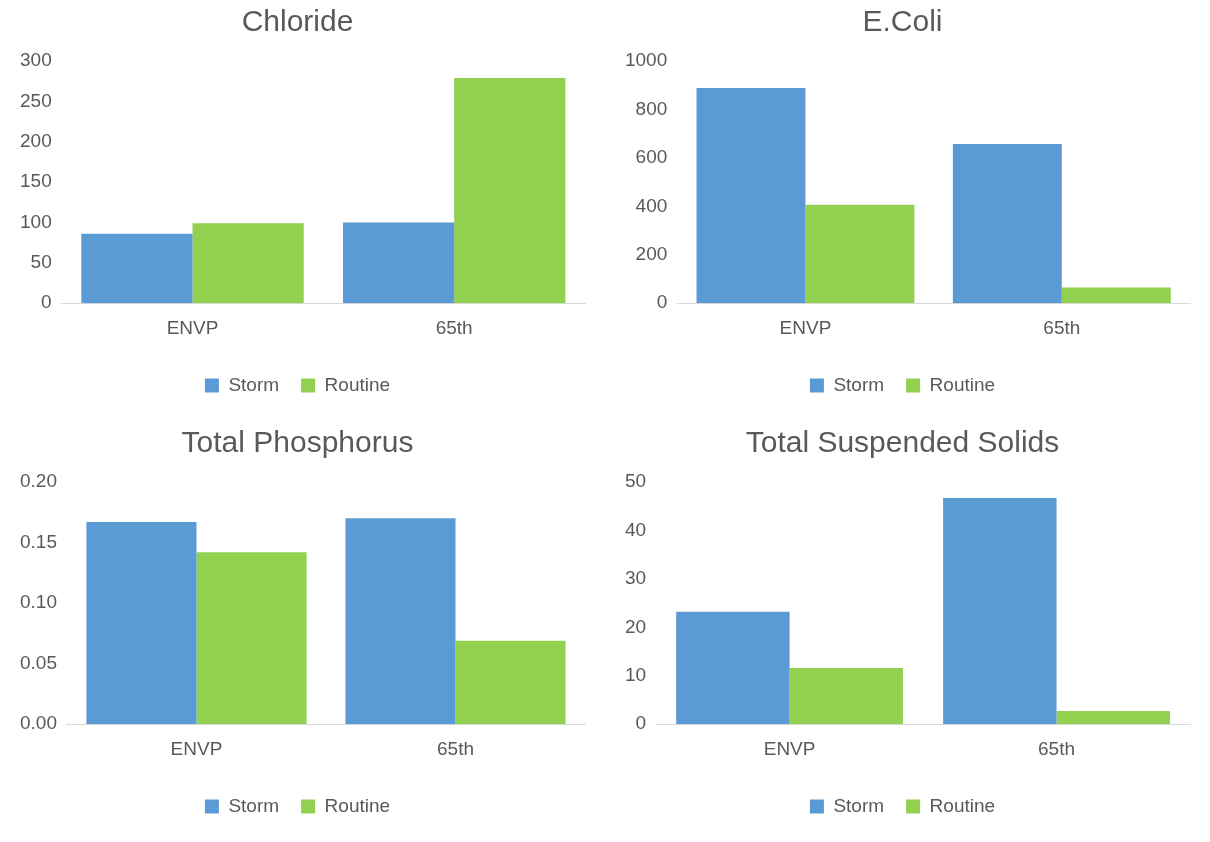 The image size is (1210, 842). Describe the element at coordinates (36, 60) in the screenshot. I see `y-tick-label: 300` at that location.